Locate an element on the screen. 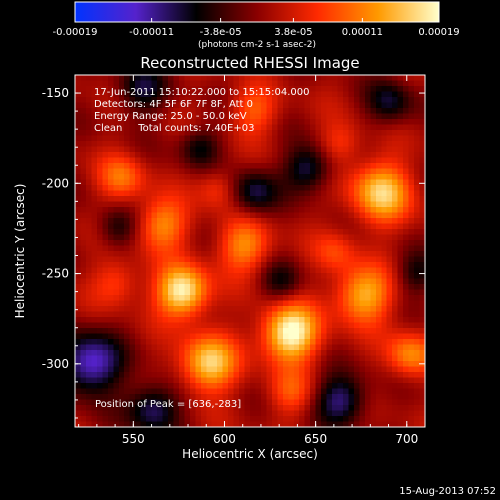 This screenshot has width=500, height=500. y-tick-label: -300 is located at coordinates (55, 364).